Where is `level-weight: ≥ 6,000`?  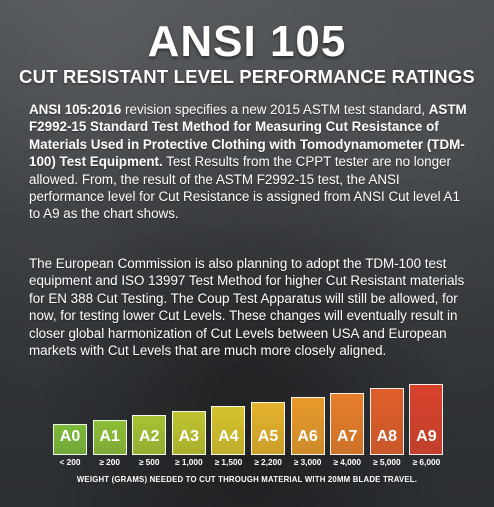 level-weight: ≥ 6,000 is located at coordinates (426, 462).